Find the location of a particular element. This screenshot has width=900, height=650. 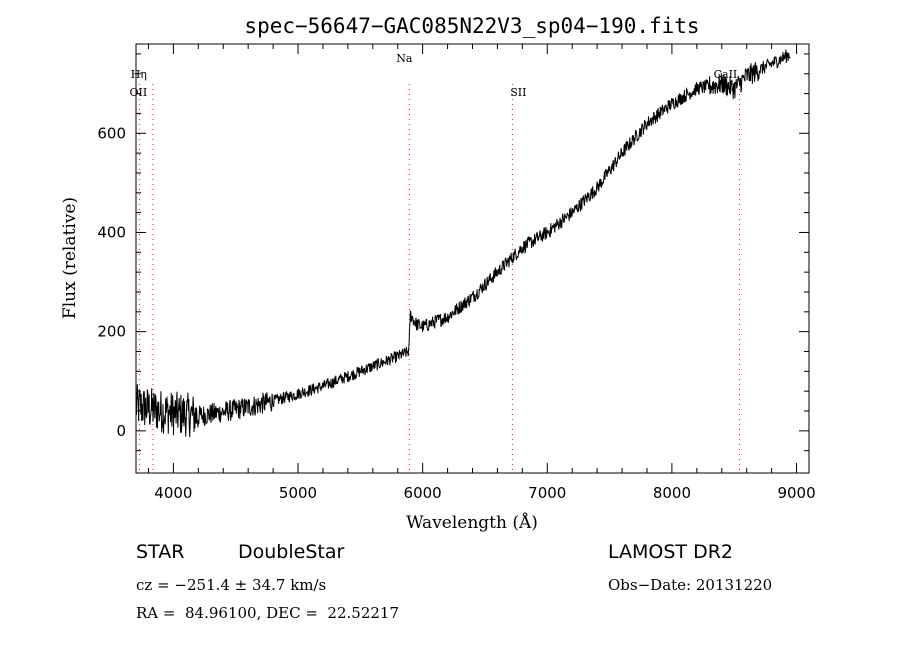

x-tick-label: 4000 is located at coordinates (173, 493).